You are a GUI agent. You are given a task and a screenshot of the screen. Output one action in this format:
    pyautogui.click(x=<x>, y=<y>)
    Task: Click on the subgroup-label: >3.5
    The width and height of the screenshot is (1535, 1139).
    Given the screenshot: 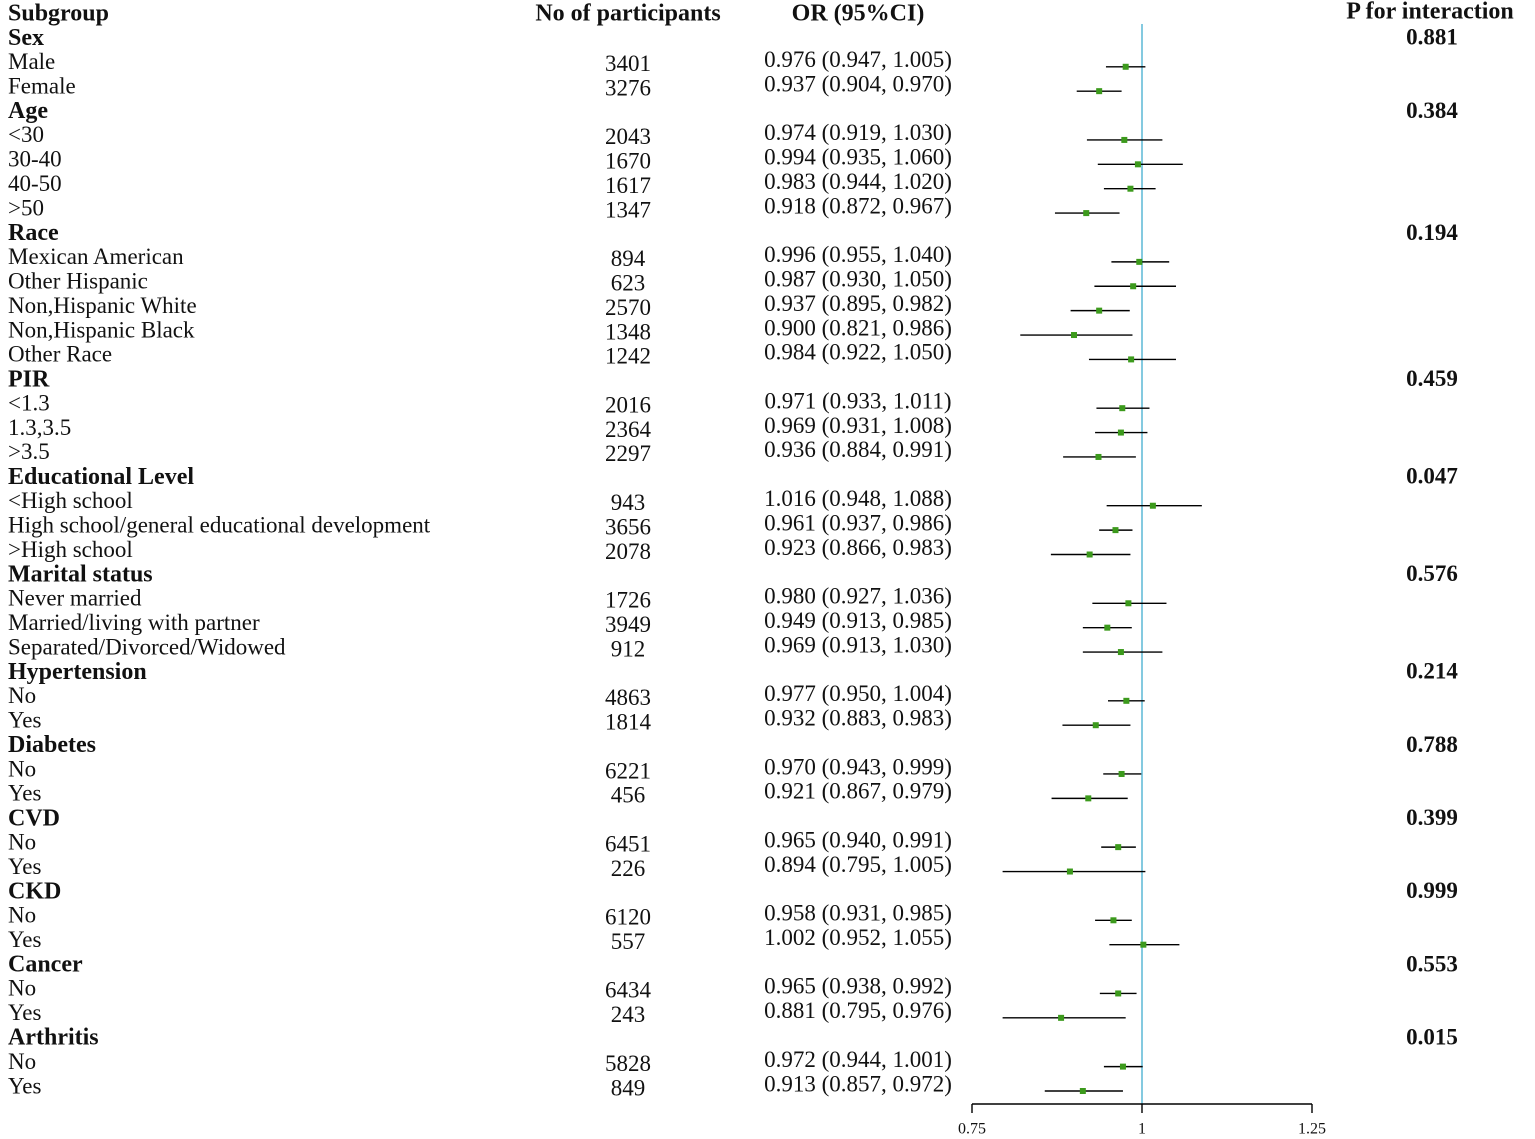 What is the action you would take?
    pyautogui.click(x=29, y=451)
    